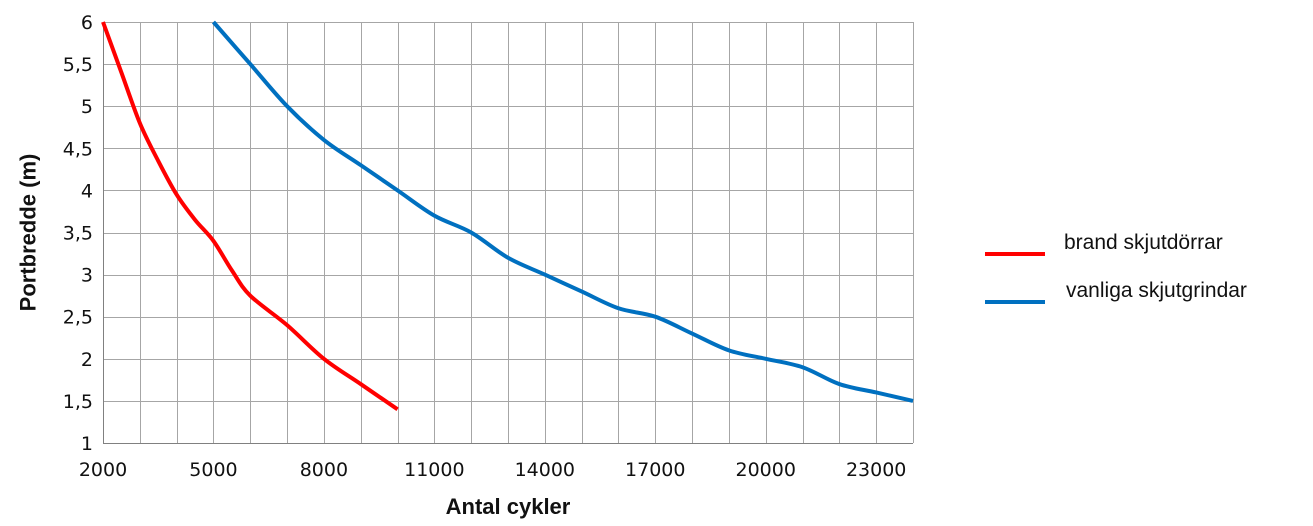 The height and width of the screenshot is (526, 1313). I want to click on y-tick-label: 2, so click(87, 360).